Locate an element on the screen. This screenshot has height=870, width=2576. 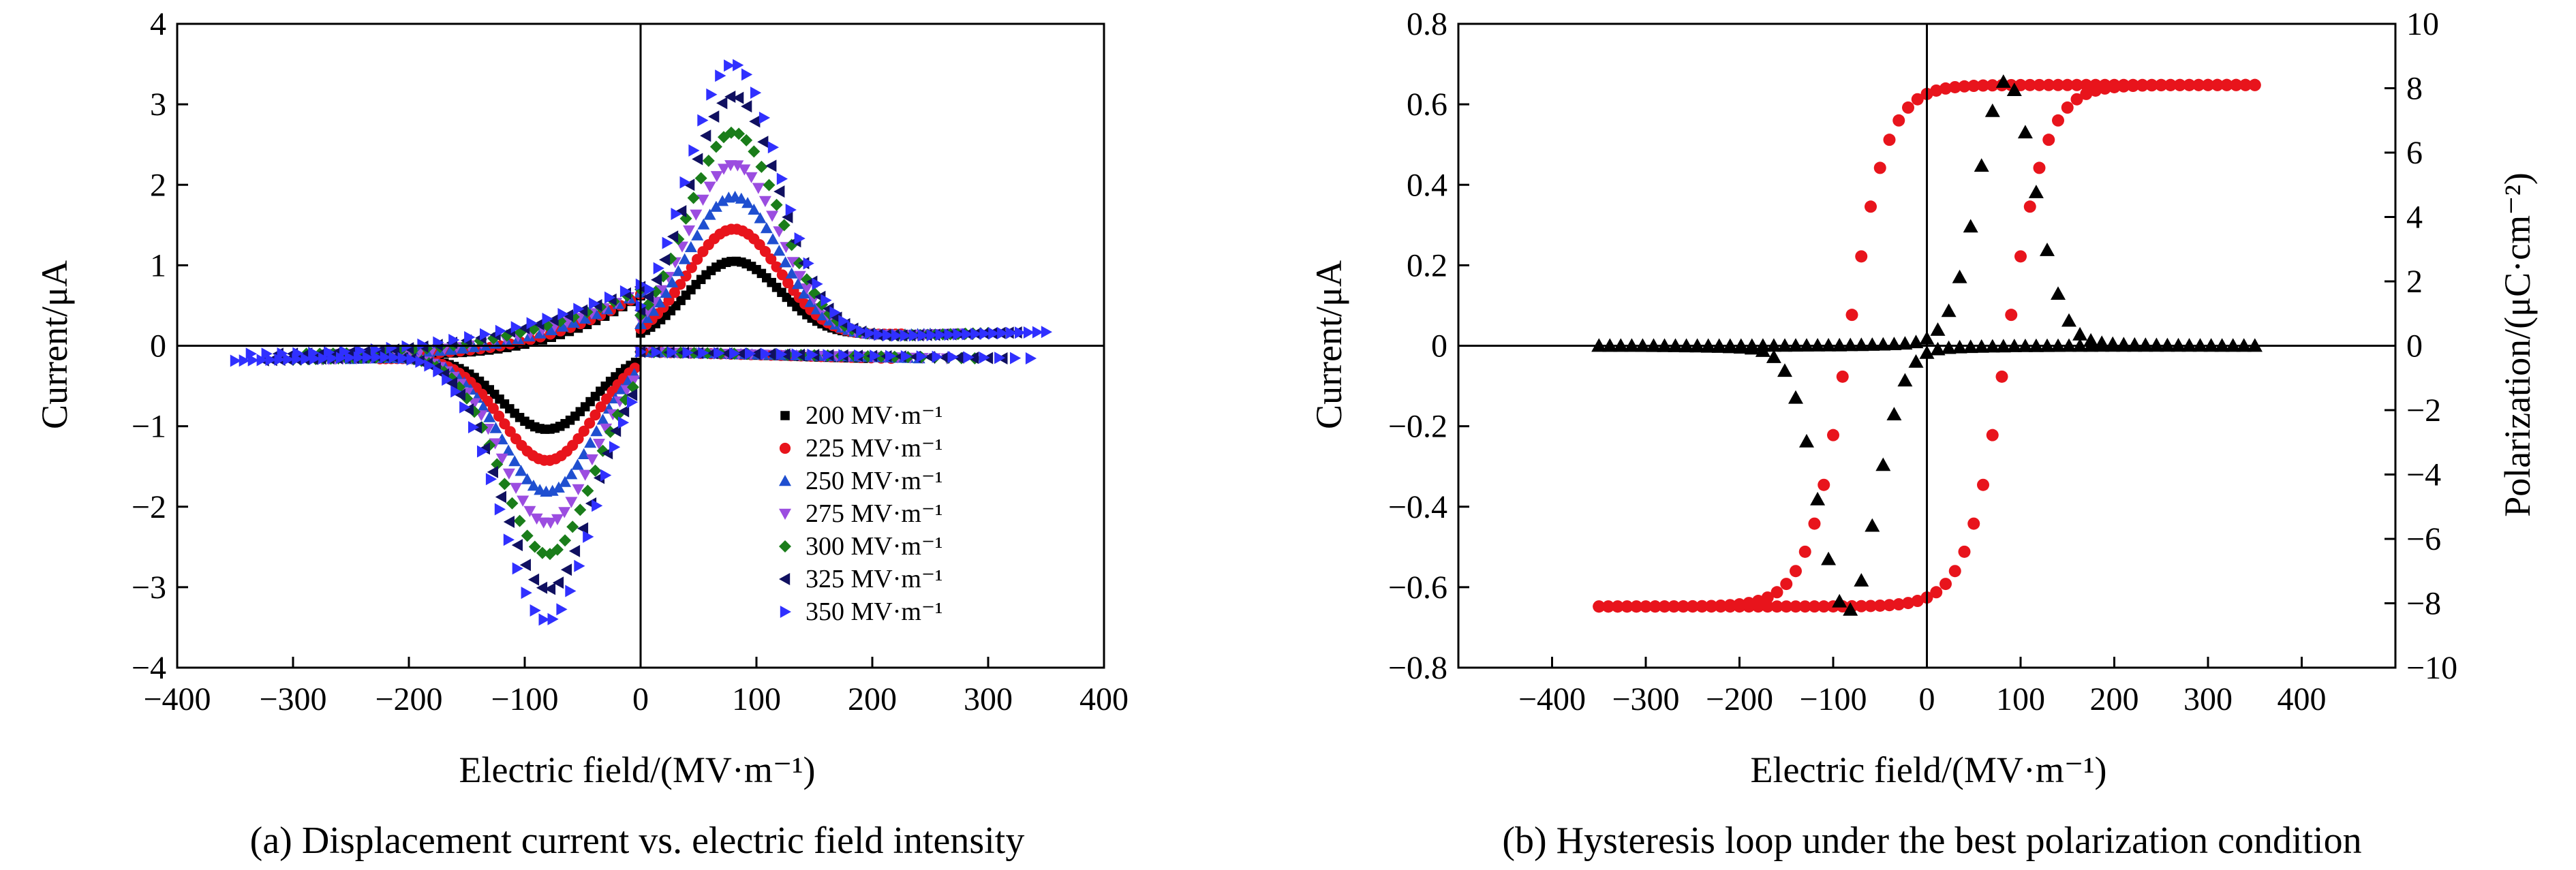
y-tick-label: −3 is located at coordinates (149, 588).